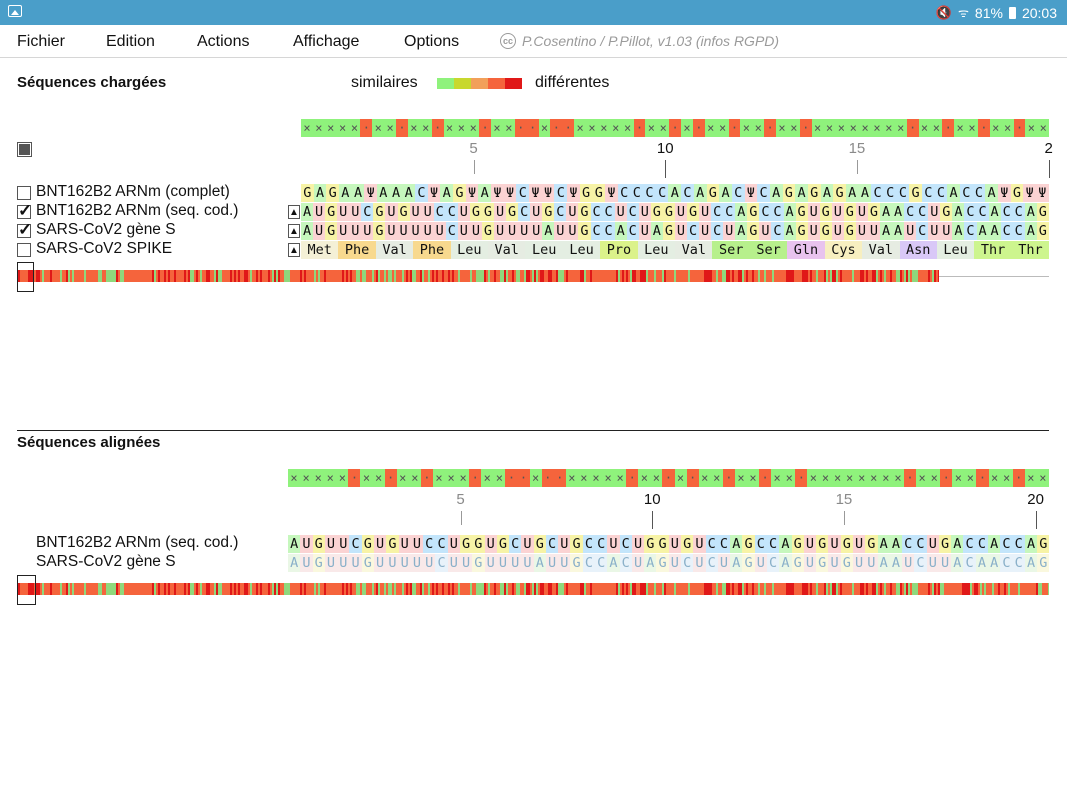  What do you see at coordinates (326, 41) in the screenshot?
I see `menu-affichage: Affichage` at bounding box center [326, 41].